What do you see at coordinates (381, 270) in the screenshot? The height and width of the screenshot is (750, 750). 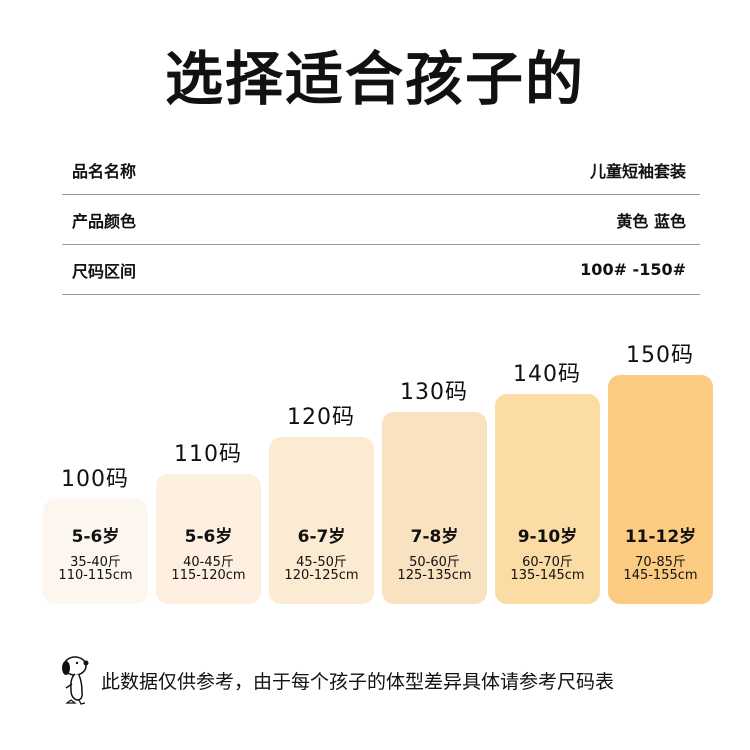 I see `info-row-size-range: 尺码区间 100# -150#` at bounding box center [381, 270].